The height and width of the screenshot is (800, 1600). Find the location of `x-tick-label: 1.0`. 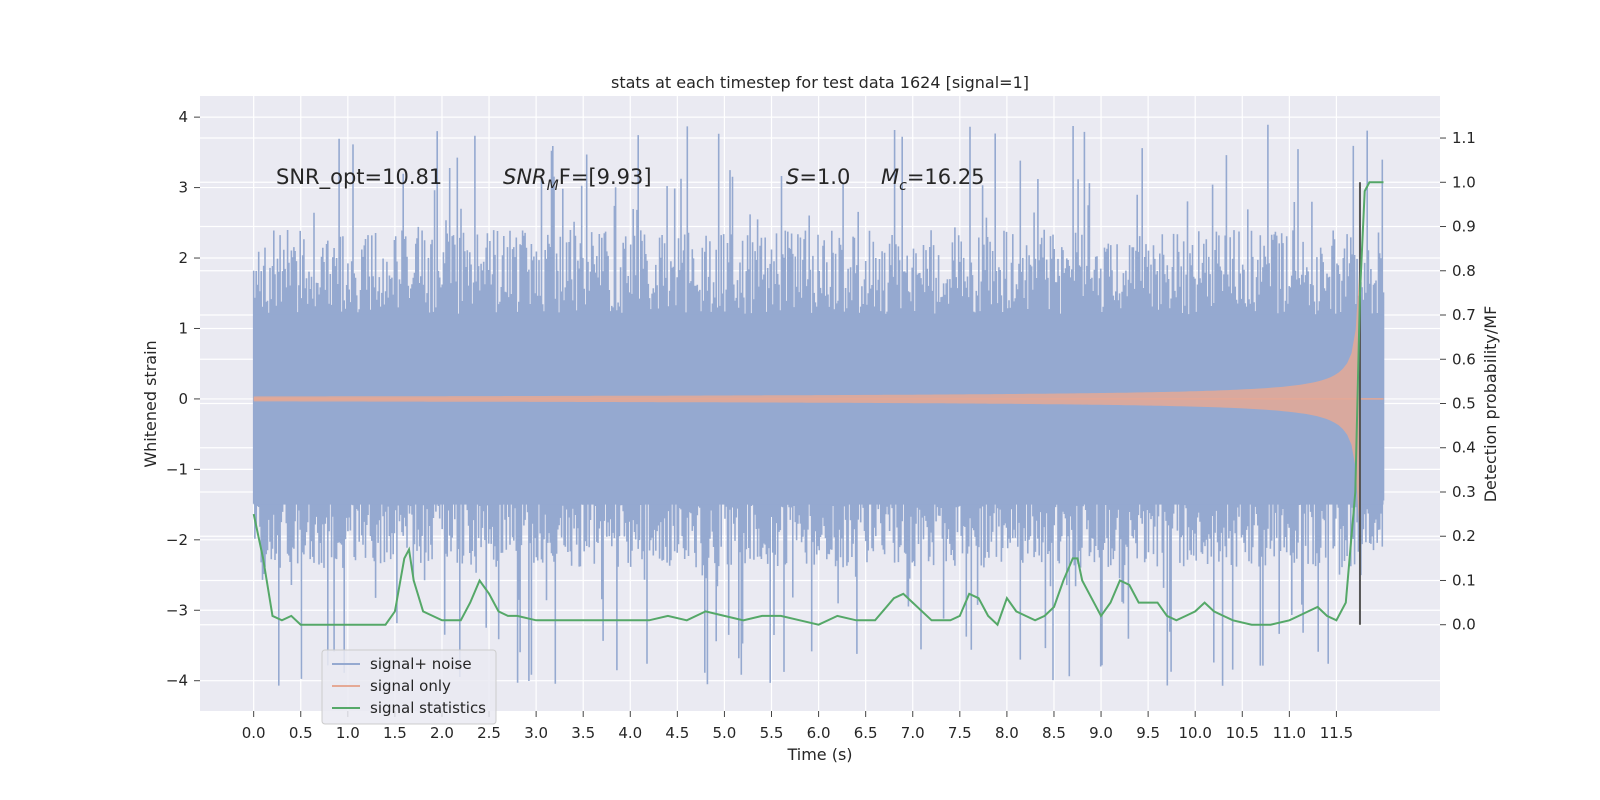

x-tick-label: 1.0 is located at coordinates (348, 733).